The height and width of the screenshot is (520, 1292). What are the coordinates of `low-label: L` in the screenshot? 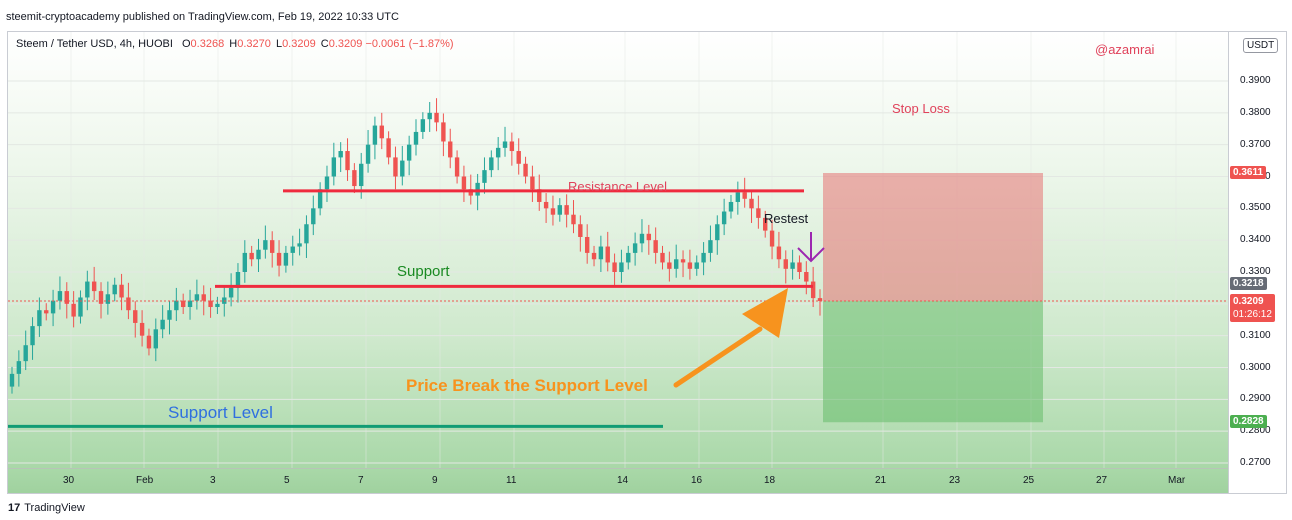 It's located at (279, 44).